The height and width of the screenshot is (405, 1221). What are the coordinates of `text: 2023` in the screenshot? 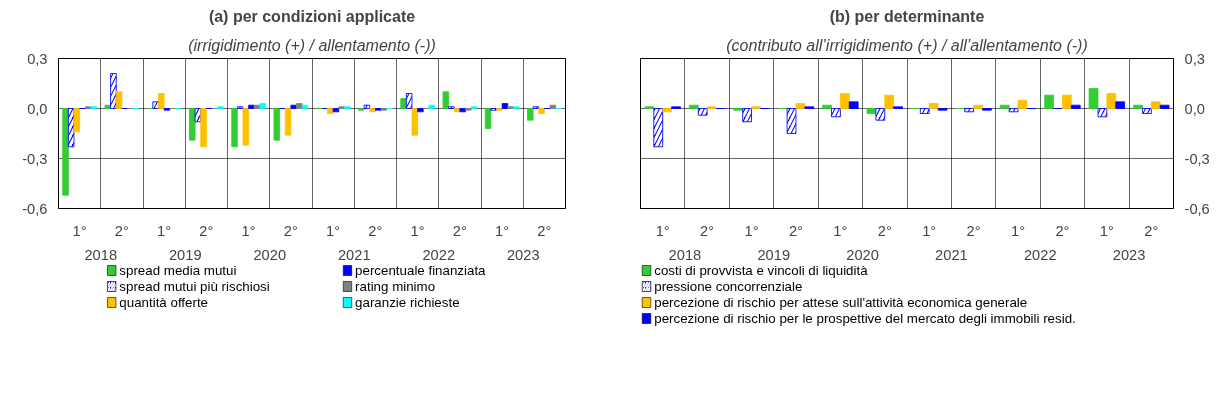 It's located at (1129, 254).